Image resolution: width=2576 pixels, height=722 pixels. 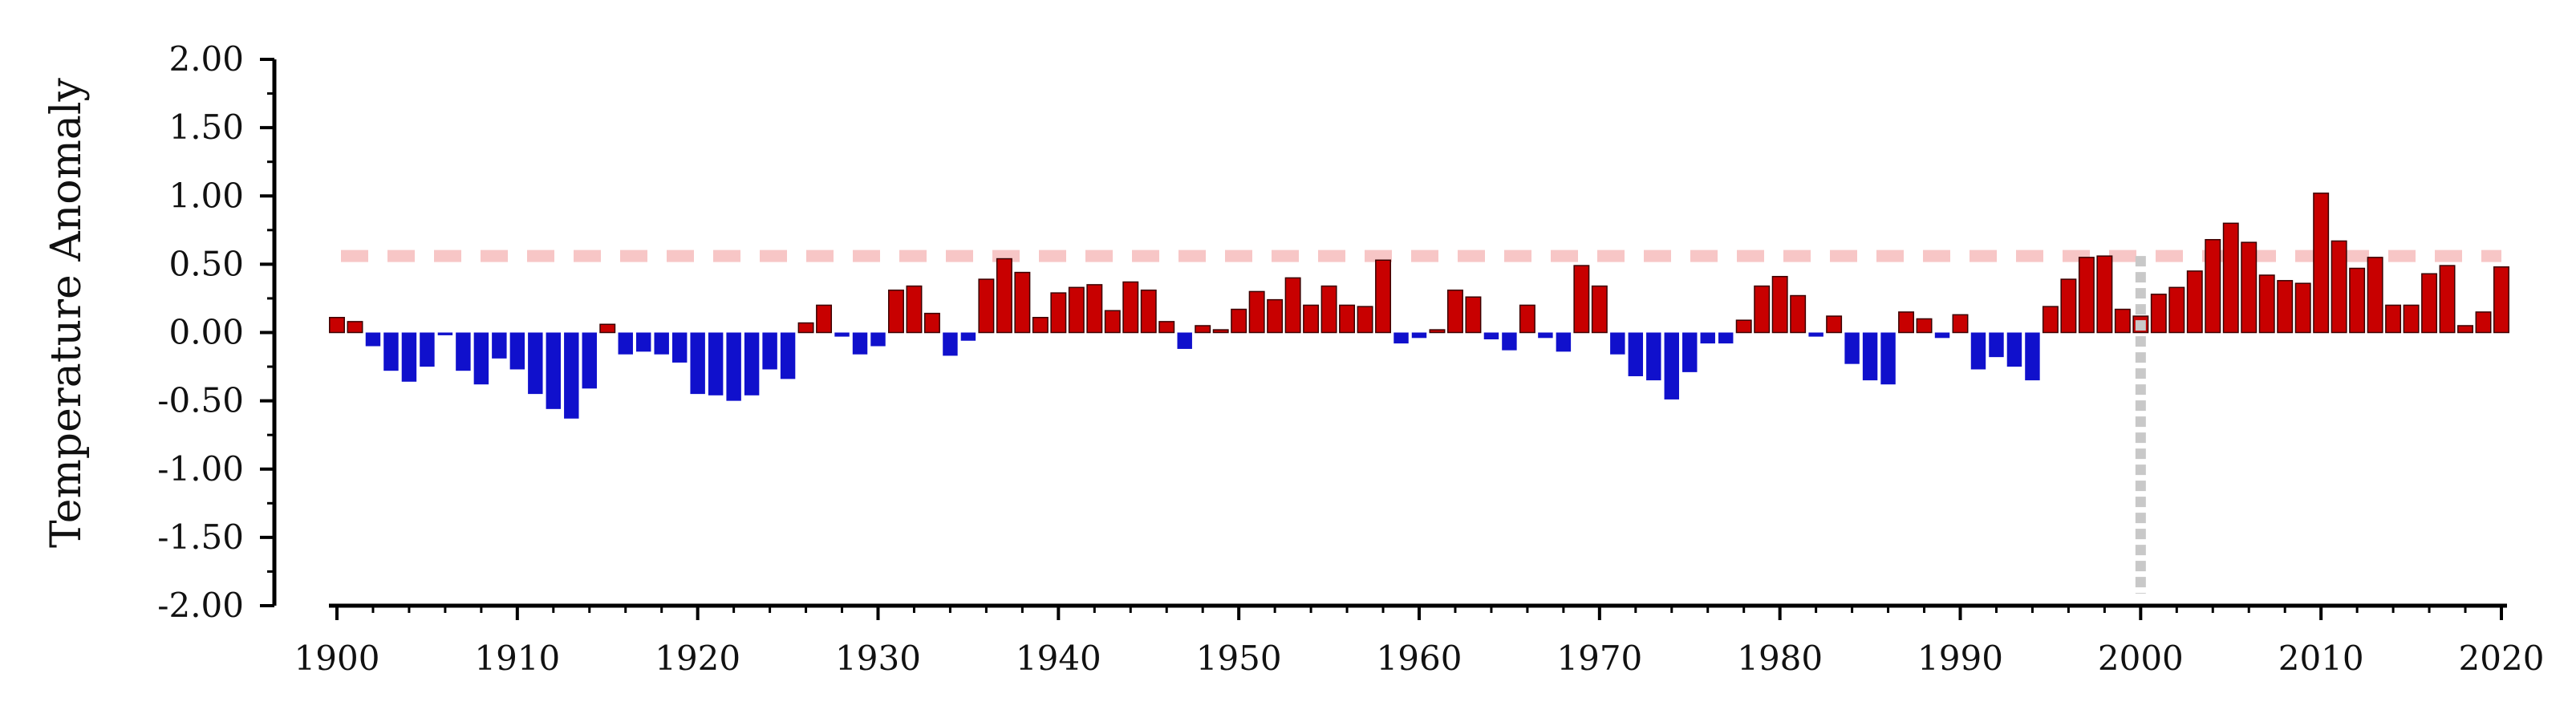 I want to click on bar-1933, so click(x=931, y=323).